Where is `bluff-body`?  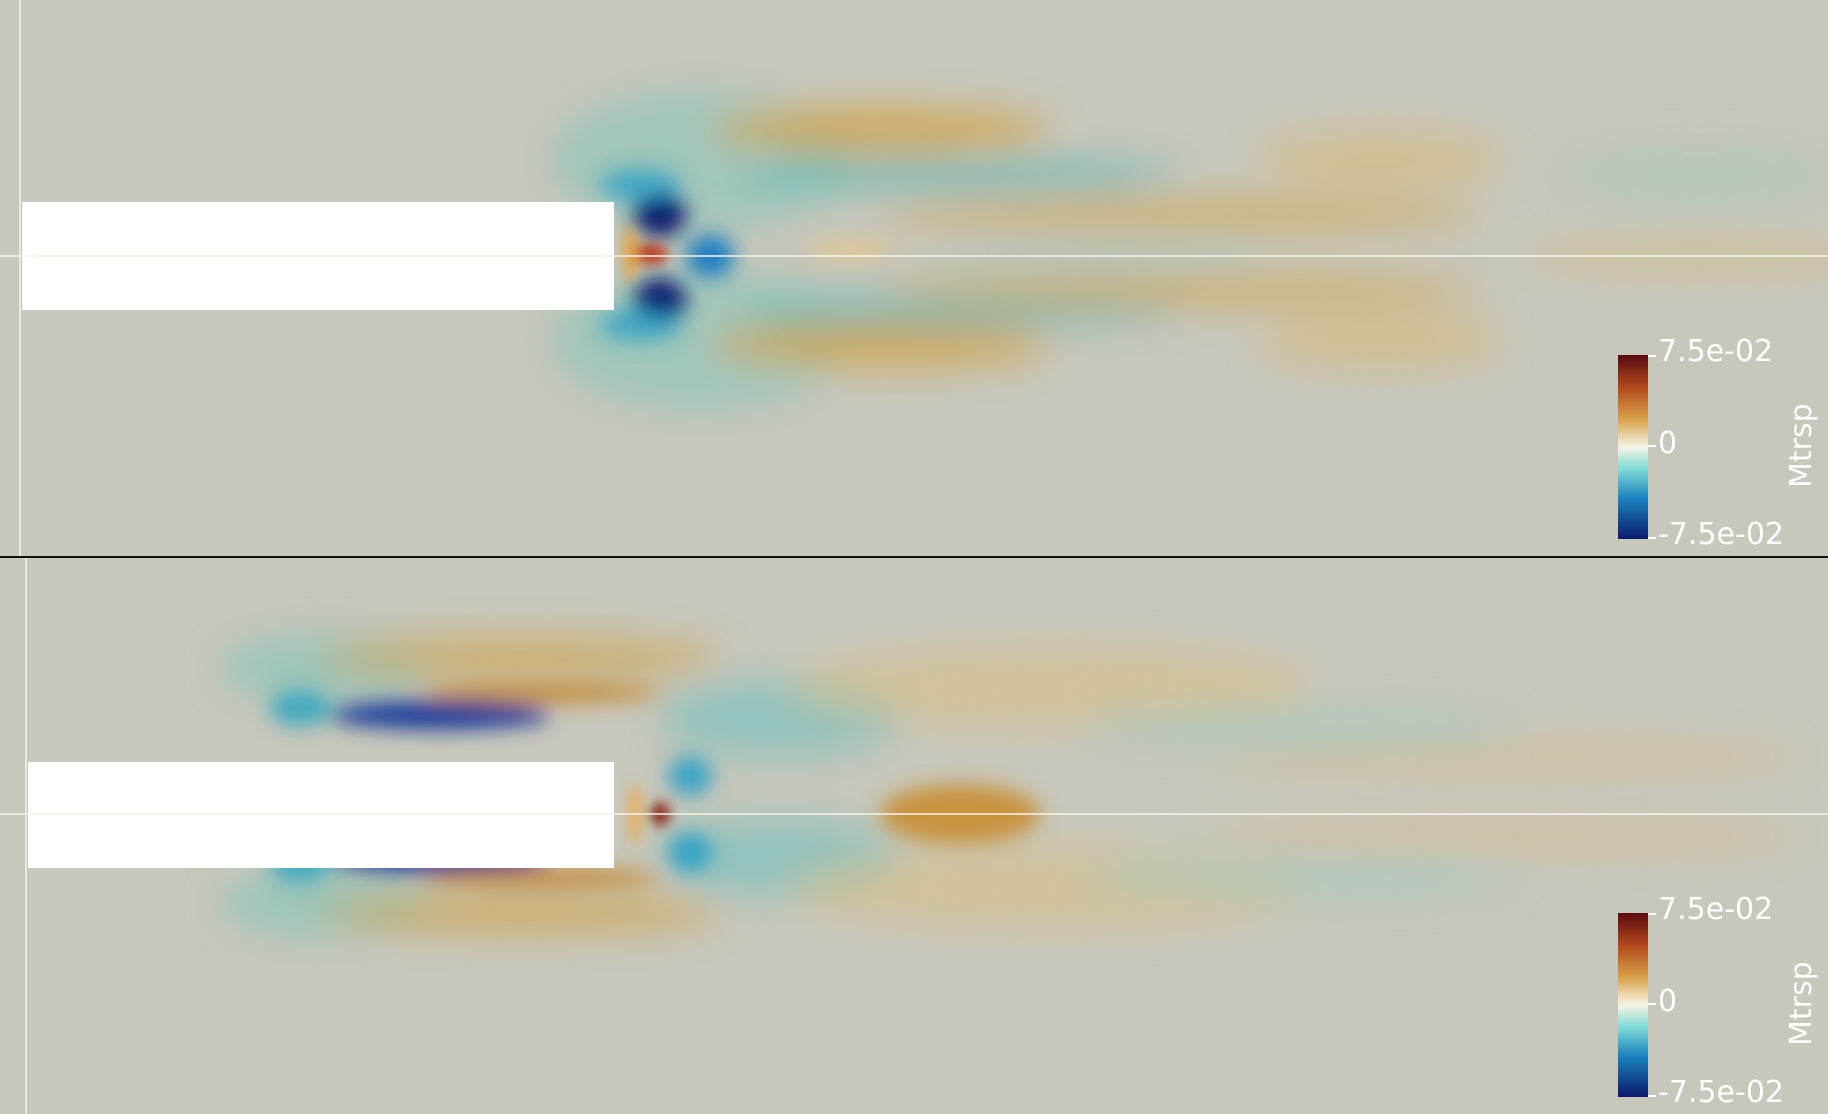
bluff-body is located at coordinates (321, 815).